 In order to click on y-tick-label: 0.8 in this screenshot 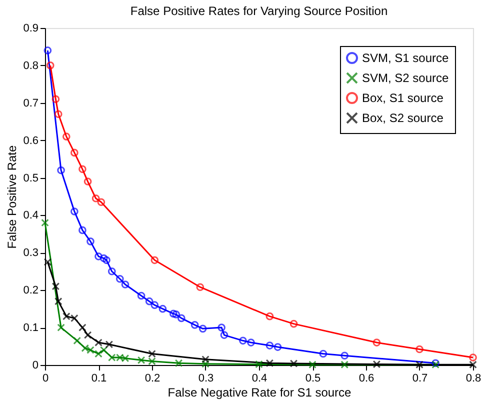, I will do `click(30, 66)`.